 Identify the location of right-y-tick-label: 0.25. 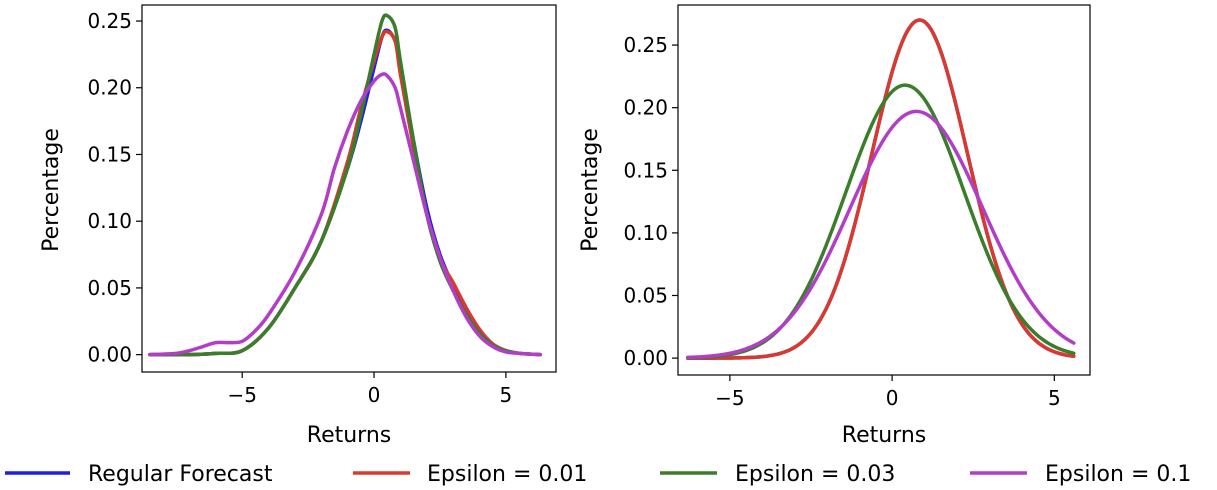
(645, 45).